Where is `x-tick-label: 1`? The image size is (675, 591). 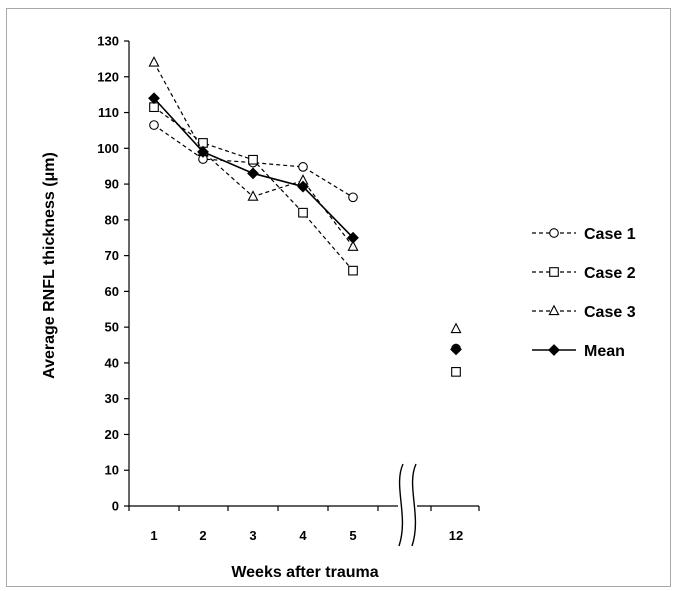 x-tick-label: 1 is located at coordinates (153, 535).